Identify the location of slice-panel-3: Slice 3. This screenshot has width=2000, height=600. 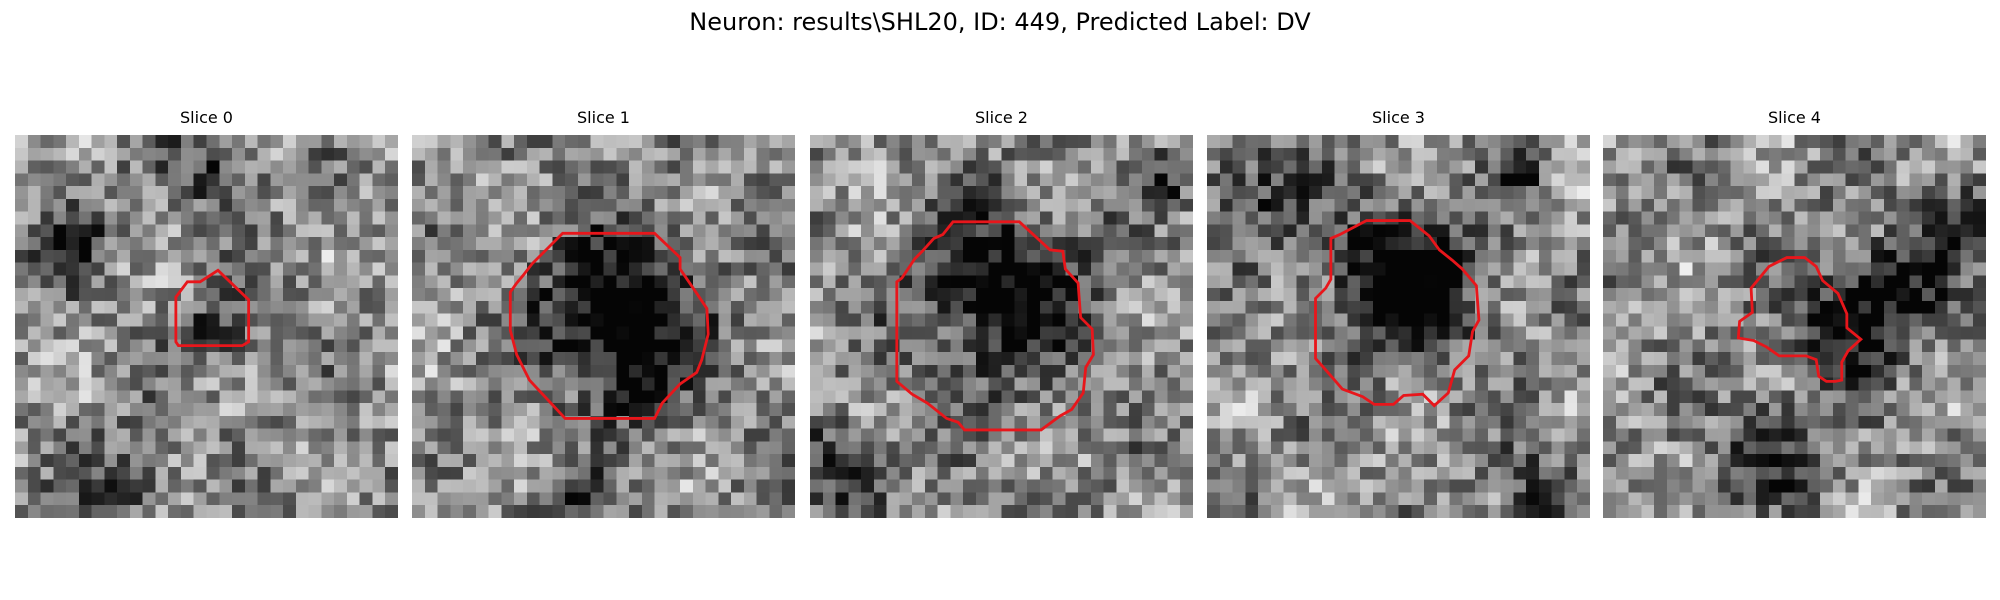
(1398, 314).